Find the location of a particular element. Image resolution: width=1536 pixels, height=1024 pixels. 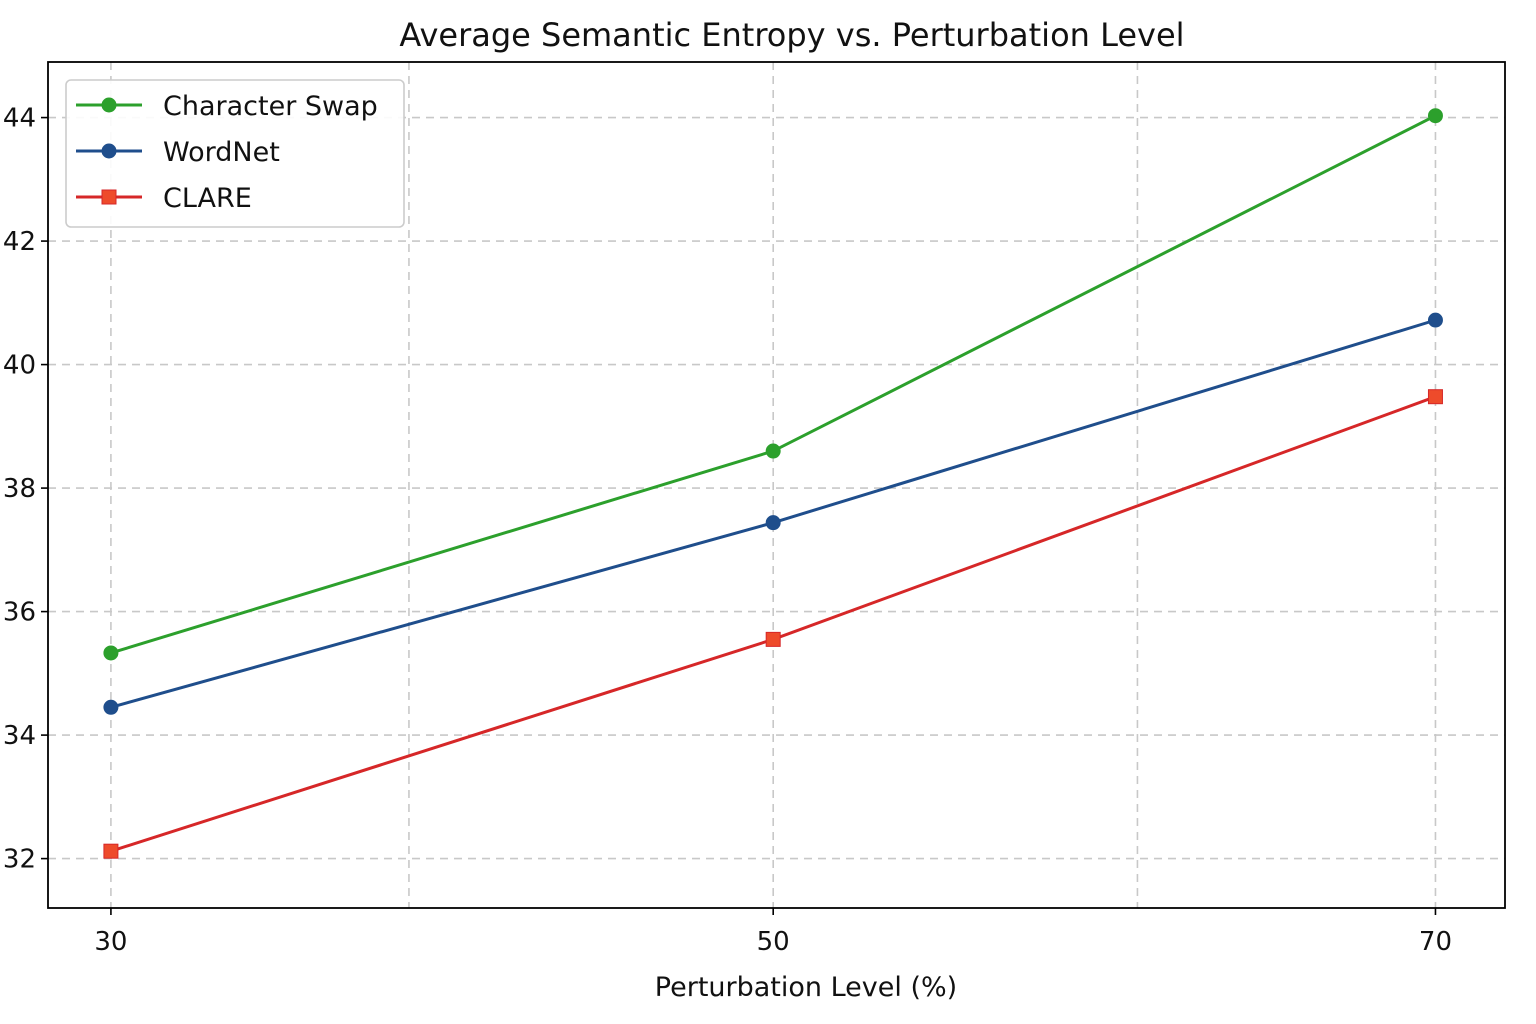

legend-label: CLARE is located at coordinates (207, 198).